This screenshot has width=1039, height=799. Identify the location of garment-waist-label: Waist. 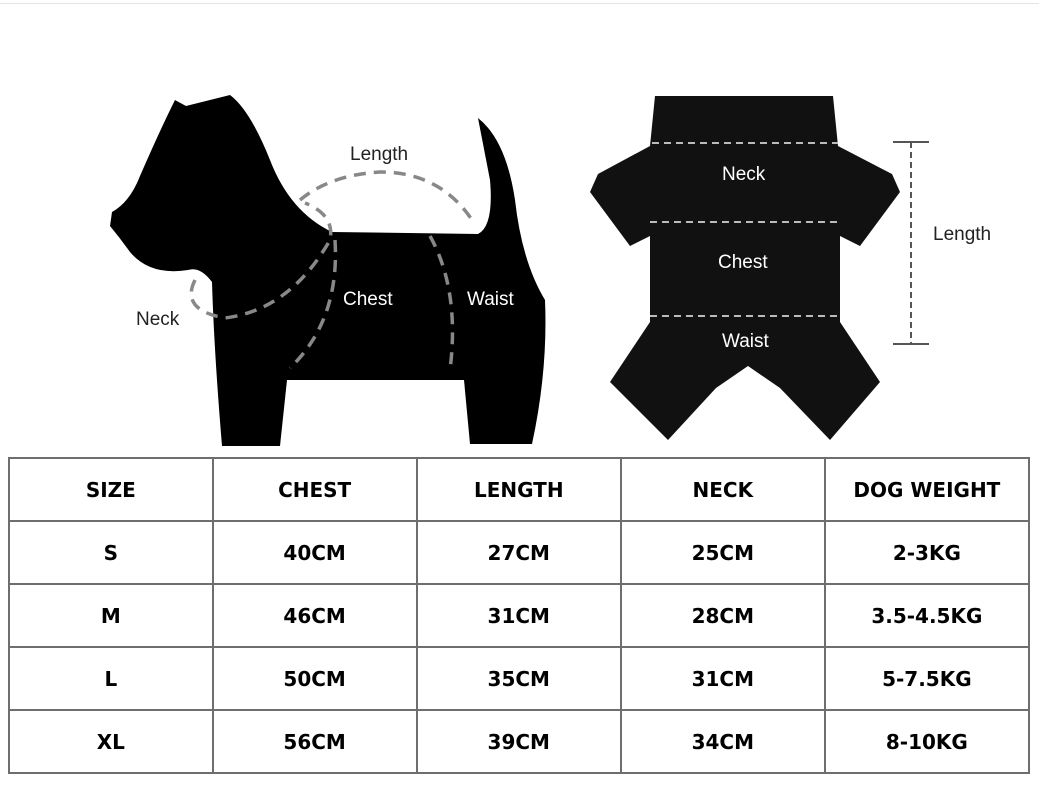
(746, 341).